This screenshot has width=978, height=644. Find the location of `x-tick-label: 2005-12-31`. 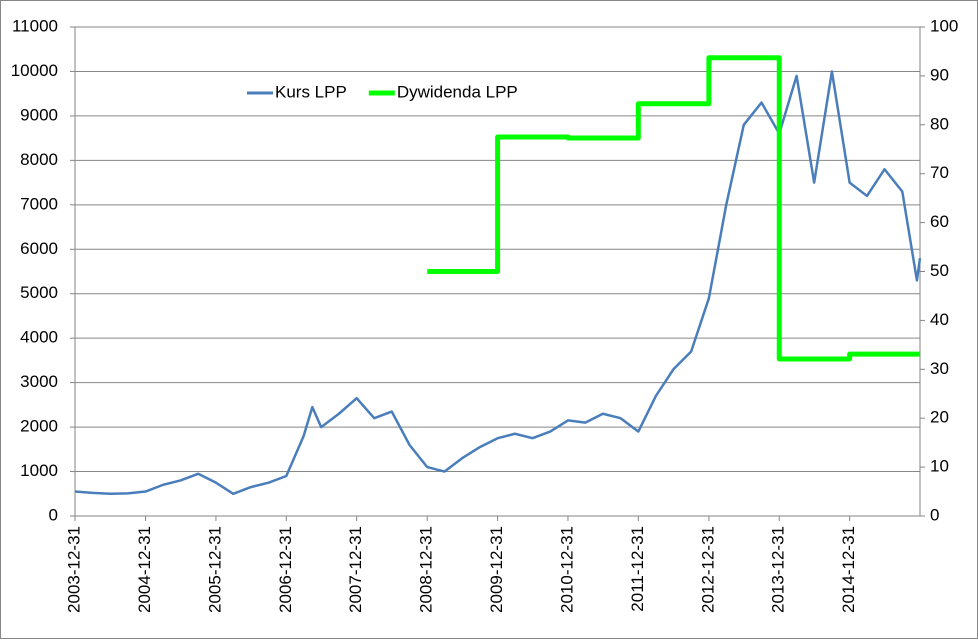

x-tick-label: 2005-12-31 is located at coordinates (214, 569).